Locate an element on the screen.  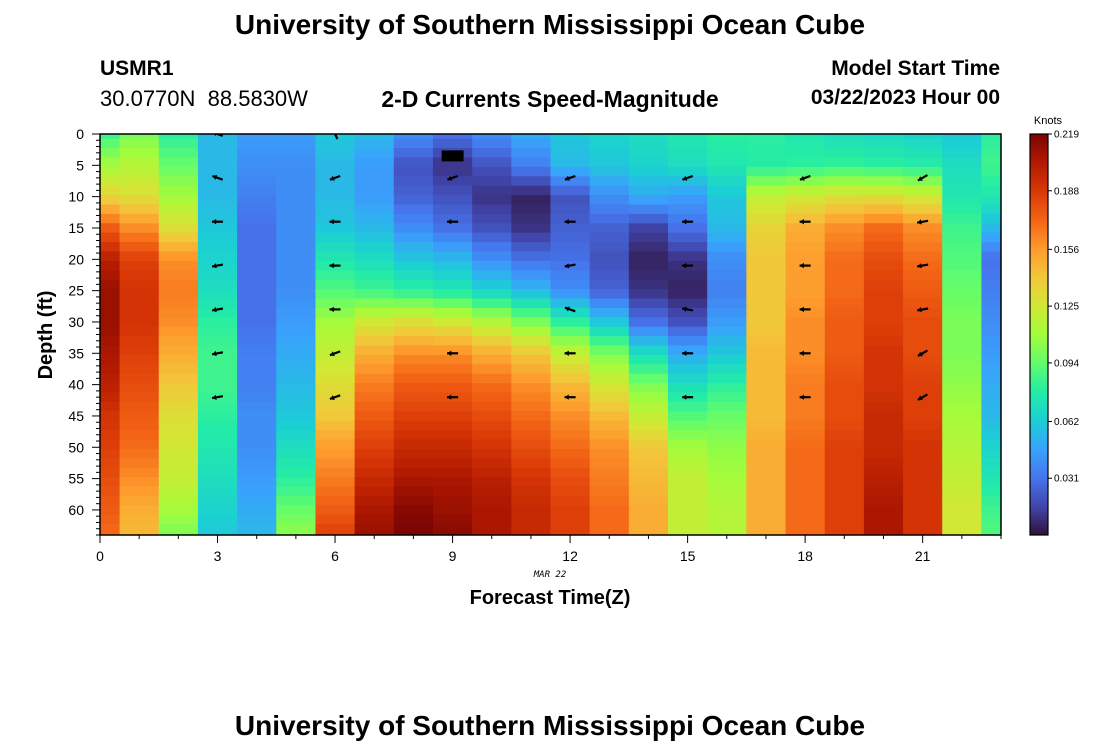
y-tick-label: 60 is located at coordinates (76, 510).